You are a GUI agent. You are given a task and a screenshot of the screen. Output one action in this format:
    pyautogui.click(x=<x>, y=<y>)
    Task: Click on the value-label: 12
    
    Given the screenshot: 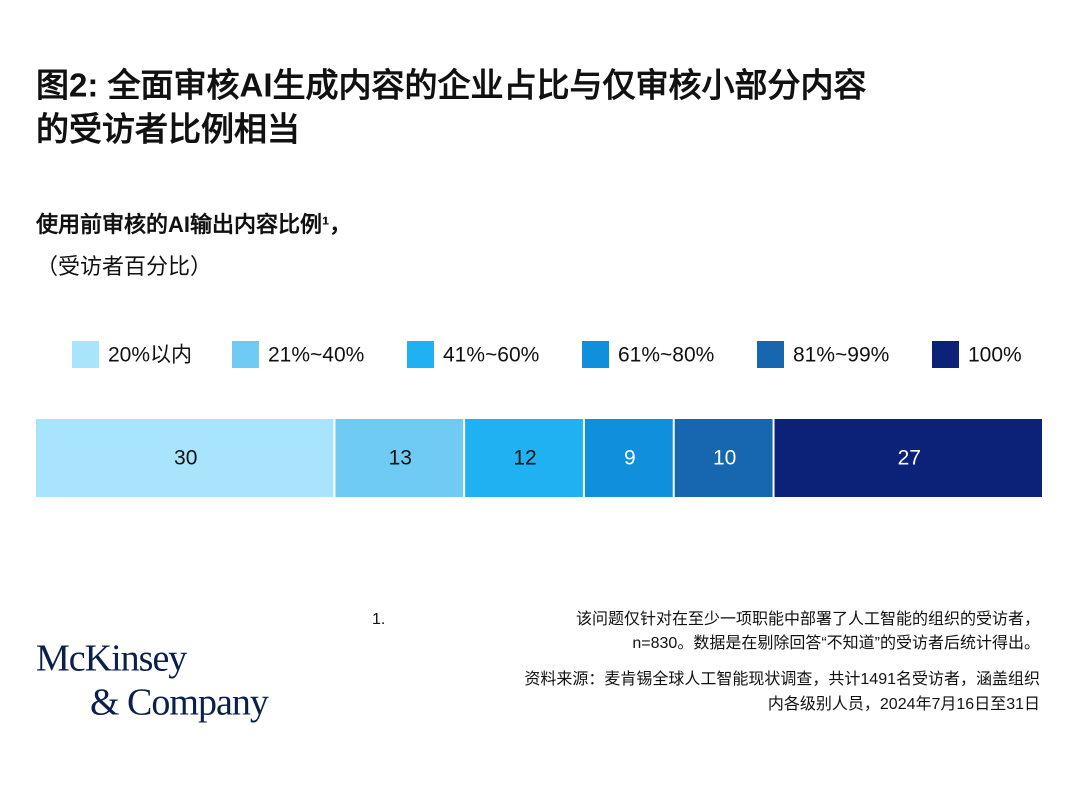 What is the action you would take?
    pyautogui.click(x=524, y=458)
    